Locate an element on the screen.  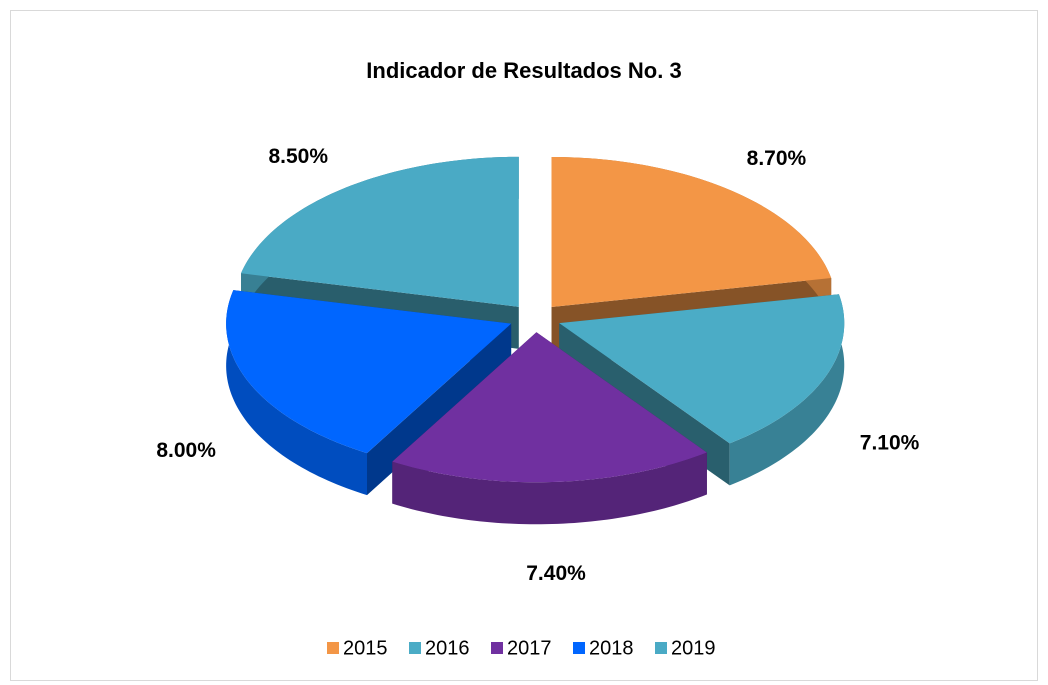
chart-title: Indicador de Resultados No. 3 is located at coordinates (523, 70).